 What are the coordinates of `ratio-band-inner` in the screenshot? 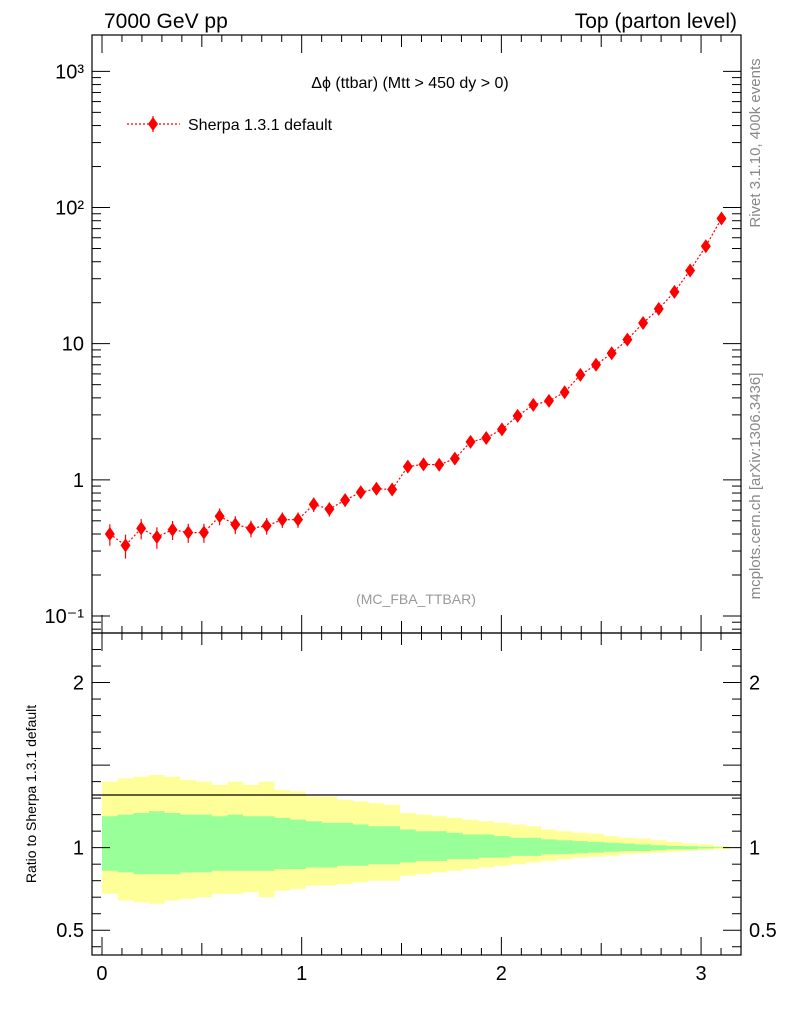 It's located at (416, 843).